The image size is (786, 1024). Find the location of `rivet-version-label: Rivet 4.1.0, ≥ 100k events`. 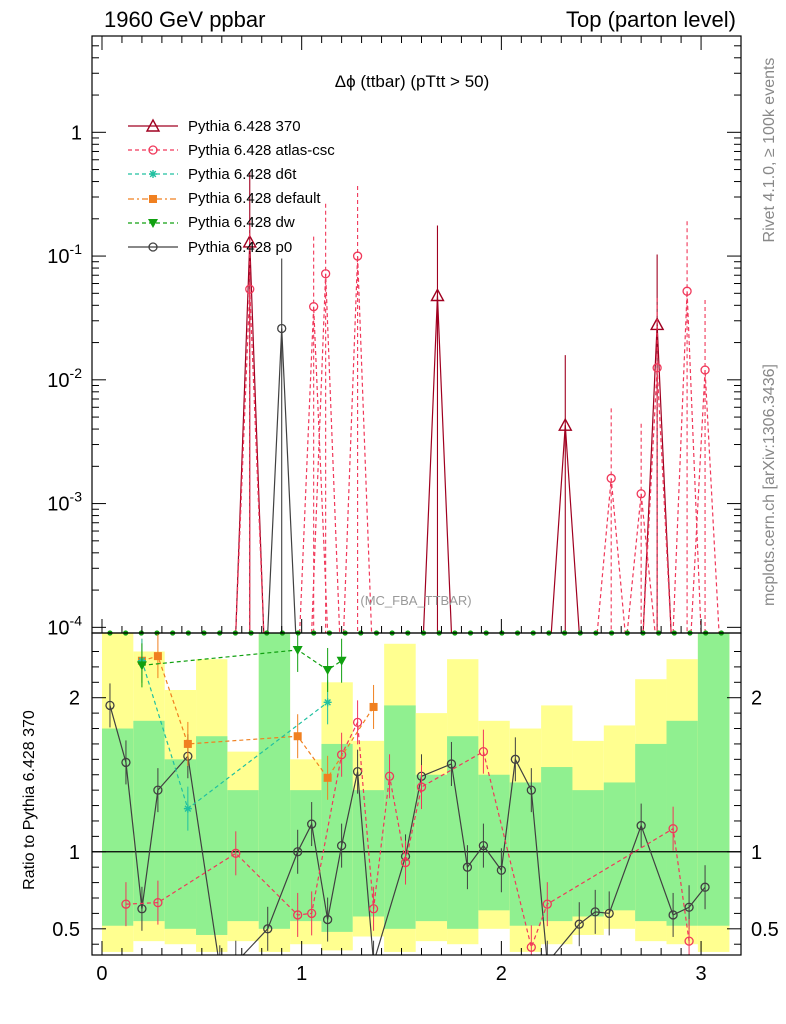

rivet-version-label: Rivet 4.1.0, ≥ 100k events is located at coordinates (769, 150).